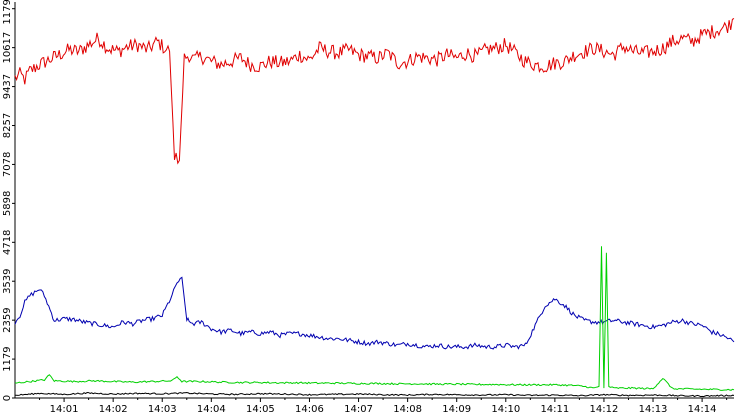 The width and height of the screenshot is (735, 415). What do you see at coordinates (113, 409) in the screenshot?
I see `x-tick-label: 14:02` at bounding box center [113, 409].